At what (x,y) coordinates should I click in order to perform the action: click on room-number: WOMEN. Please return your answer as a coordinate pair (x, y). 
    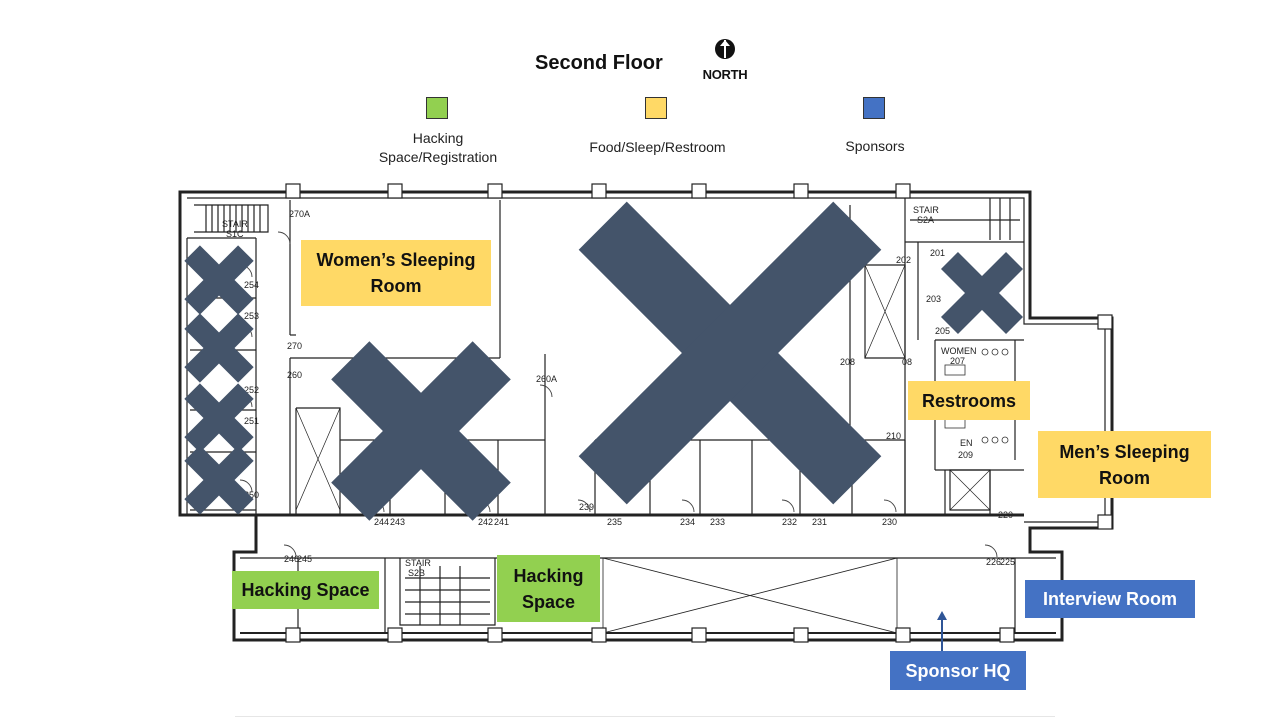
    Looking at the image, I should click on (959, 351).